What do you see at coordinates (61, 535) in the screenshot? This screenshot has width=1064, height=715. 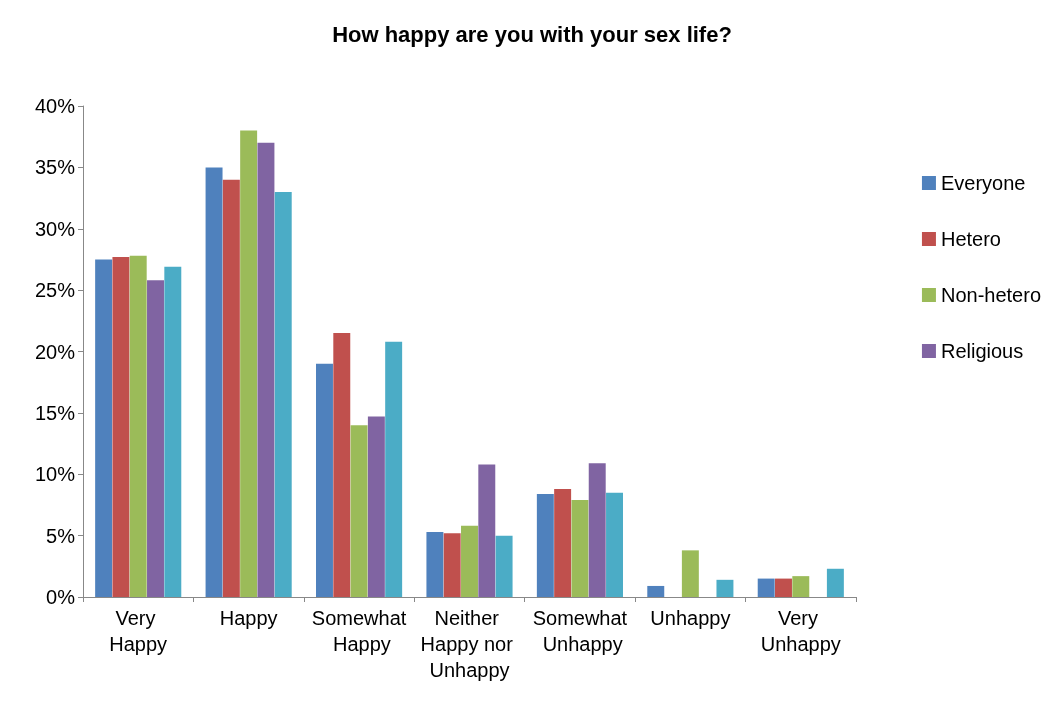 I see `y-tick-label: 5%` at bounding box center [61, 535].